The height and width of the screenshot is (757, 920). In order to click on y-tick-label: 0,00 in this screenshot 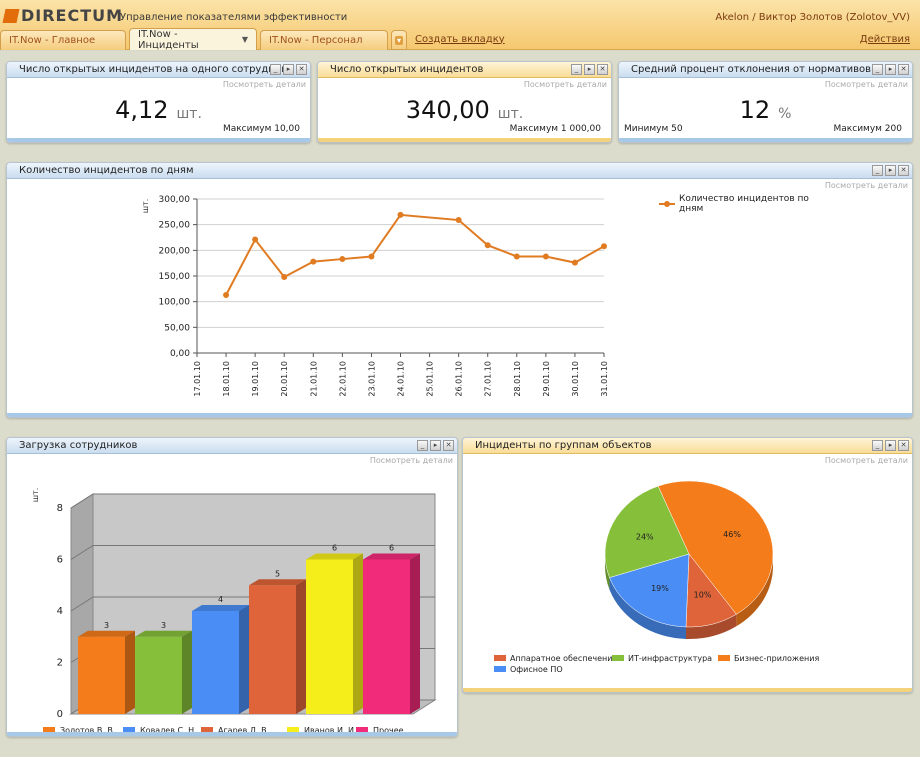, I will do `click(180, 354)`.